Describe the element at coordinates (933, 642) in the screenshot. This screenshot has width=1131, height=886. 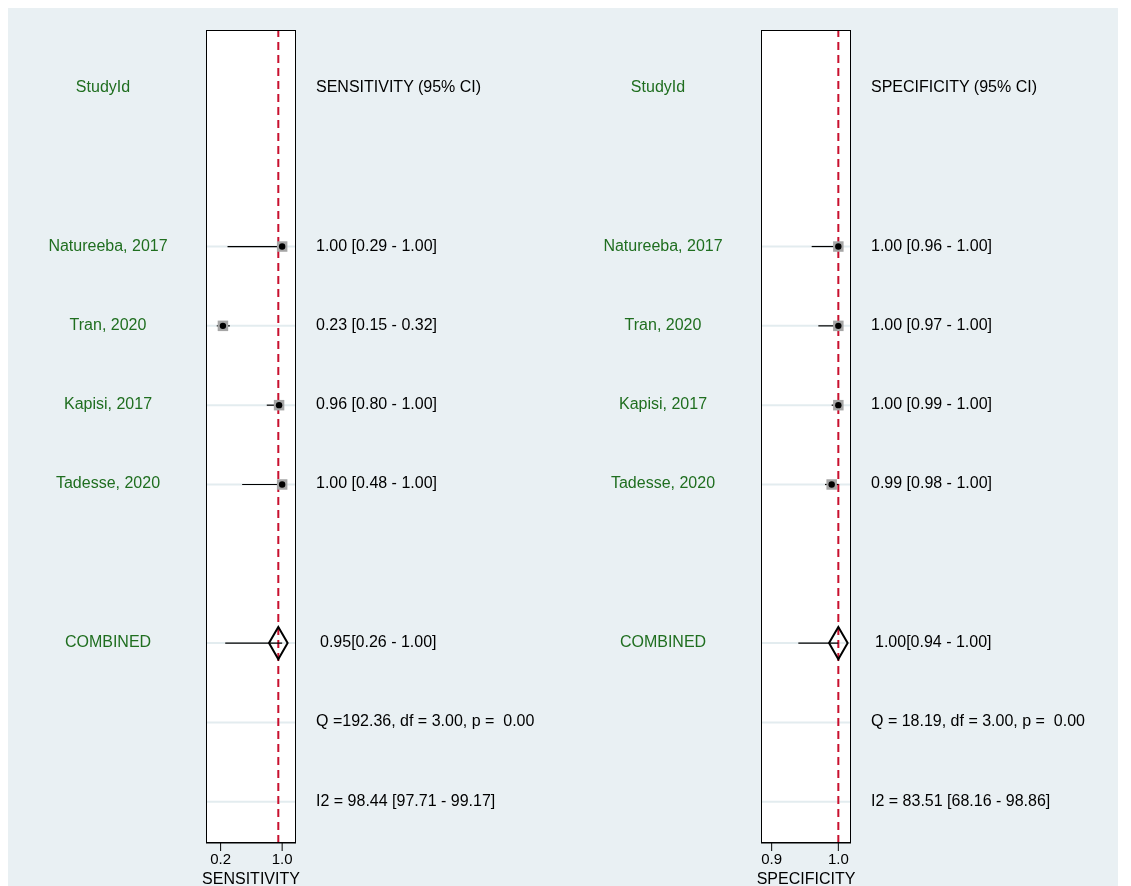
I see `data-label: 1.00[0.94 - 1.00]` at that location.